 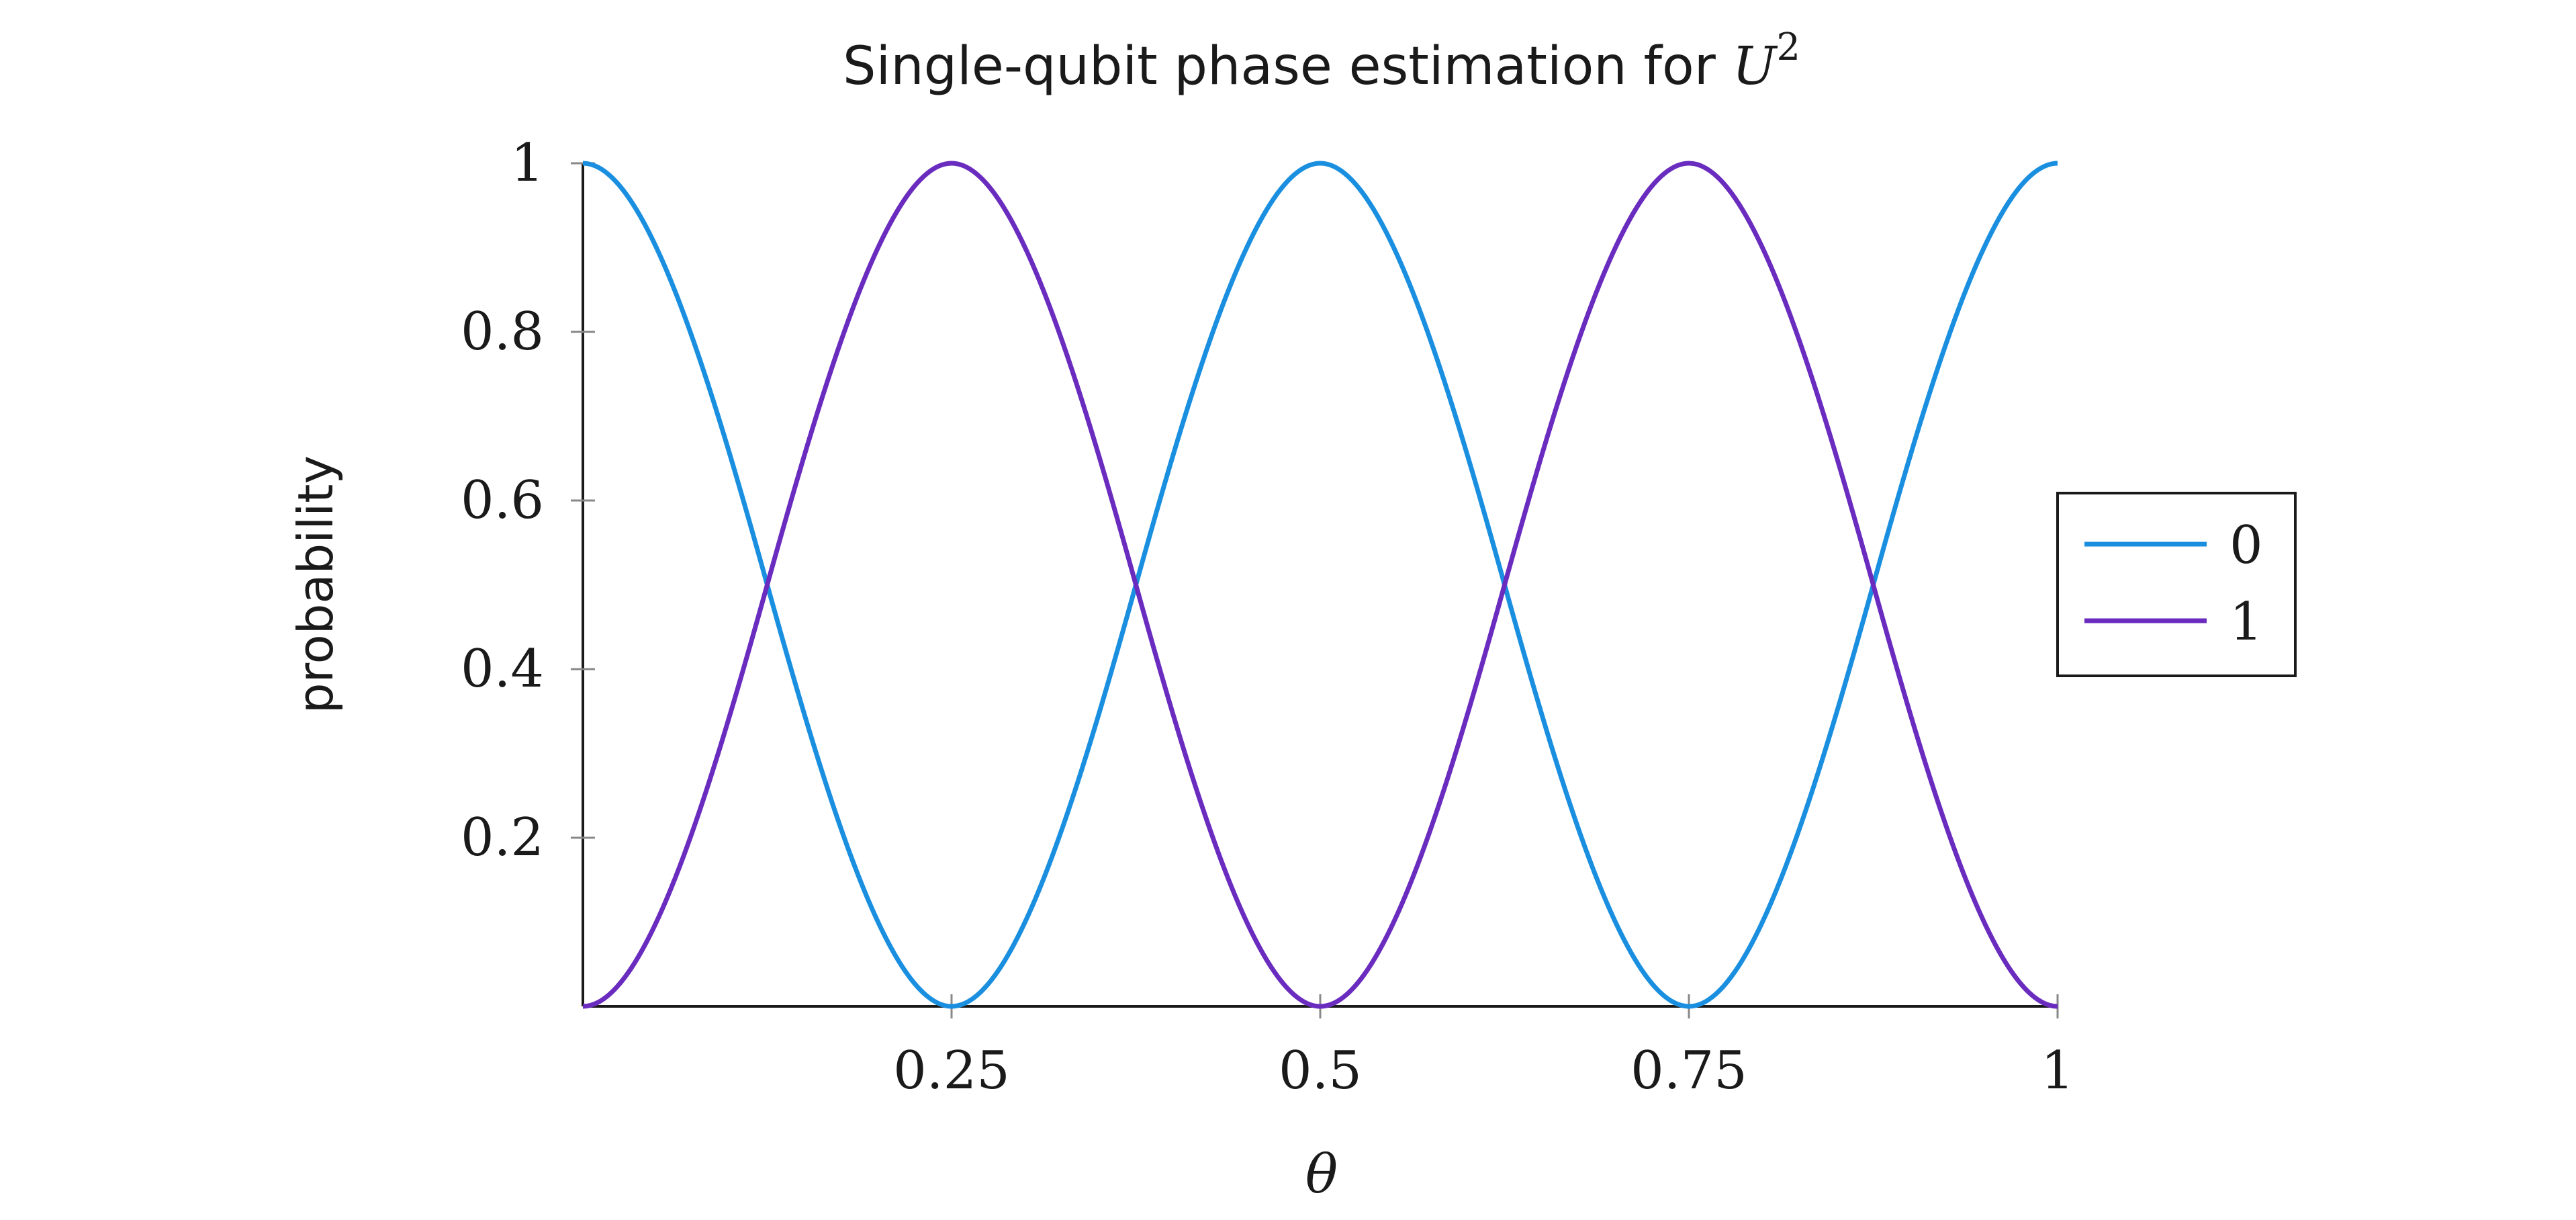 What do you see at coordinates (502, 332) in the screenshot?
I see `y-tick-label: 0.8` at bounding box center [502, 332].